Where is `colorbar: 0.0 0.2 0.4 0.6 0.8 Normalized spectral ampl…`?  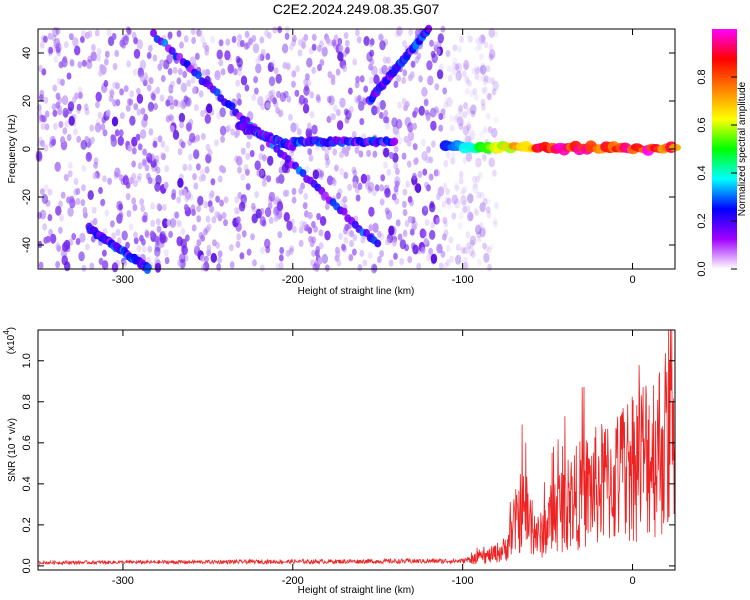
colorbar: 0.0 0.2 0.4 0.6 0.8 Normalized spectral ampl… is located at coordinates (722, 153).